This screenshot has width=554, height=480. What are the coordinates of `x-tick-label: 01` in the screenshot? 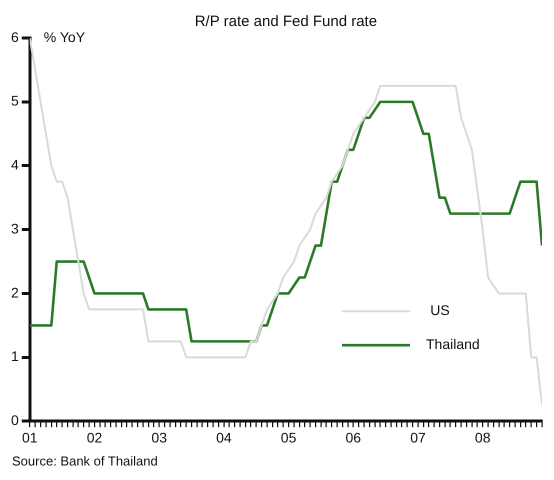 It's located at (30, 437).